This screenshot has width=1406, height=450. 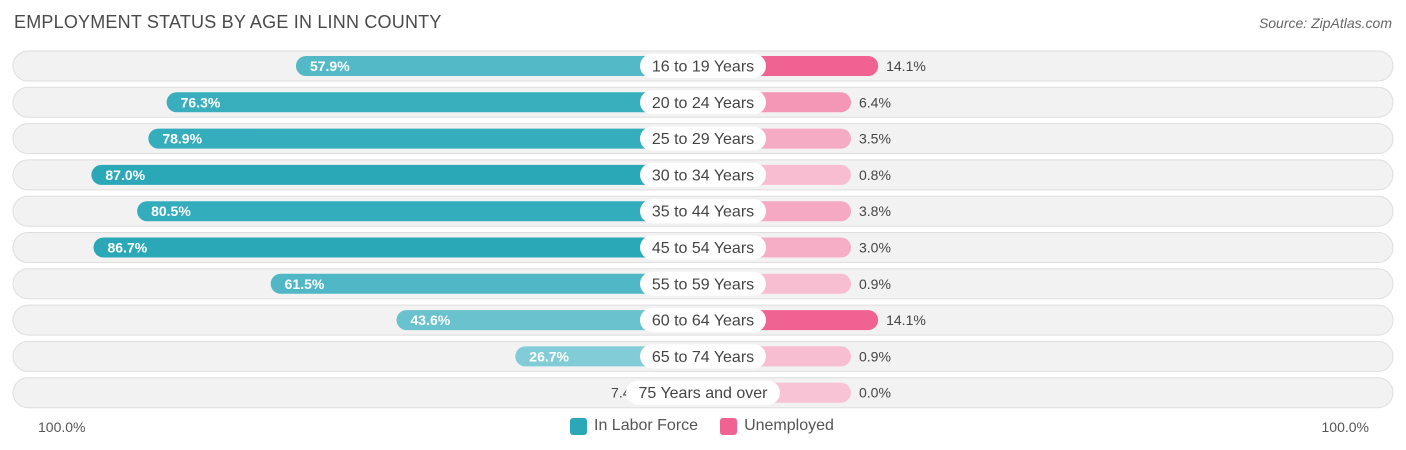 What do you see at coordinates (182, 139) in the screenshot?
I see `labor-force-value-label: 78.9%` at bounding box center [182, 139].